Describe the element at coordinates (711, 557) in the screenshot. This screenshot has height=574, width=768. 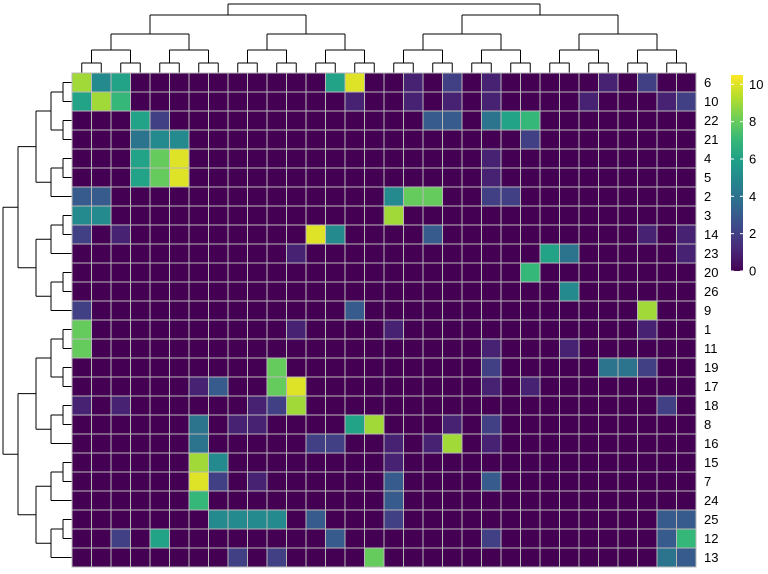
I see `row-label: 13` at that location.